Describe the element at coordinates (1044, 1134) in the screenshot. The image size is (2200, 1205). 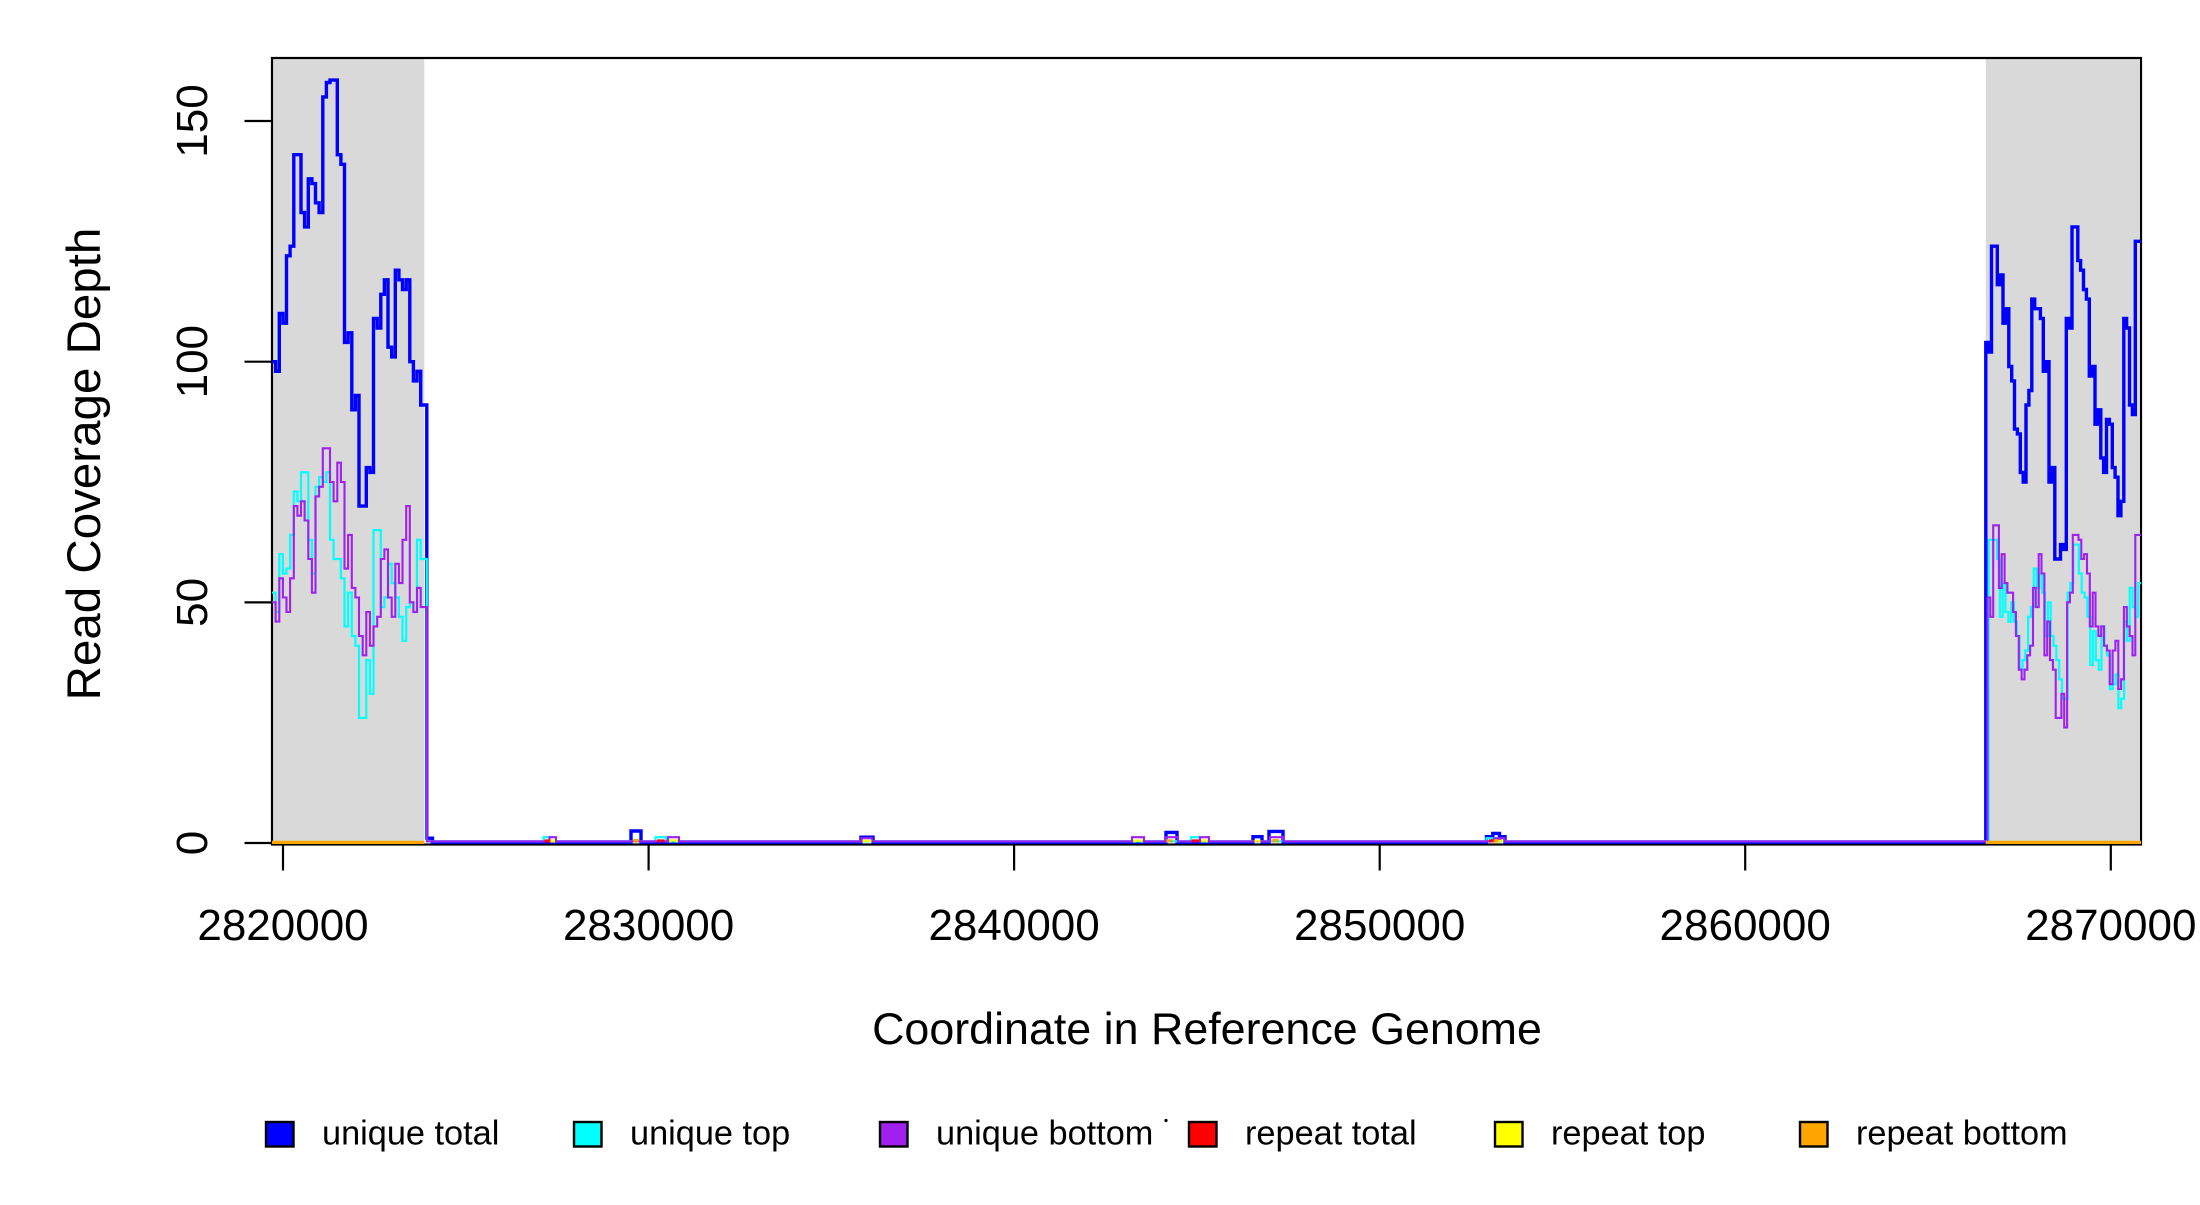
I see `svg-text: unique bottom` at that location.